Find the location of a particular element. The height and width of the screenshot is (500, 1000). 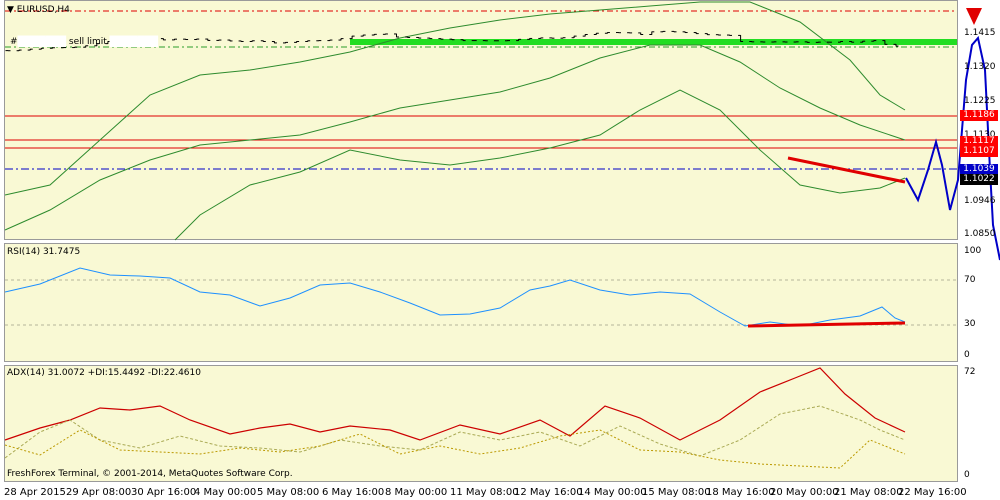

rsi-tick: 100 is located at coordinates (973, 251).